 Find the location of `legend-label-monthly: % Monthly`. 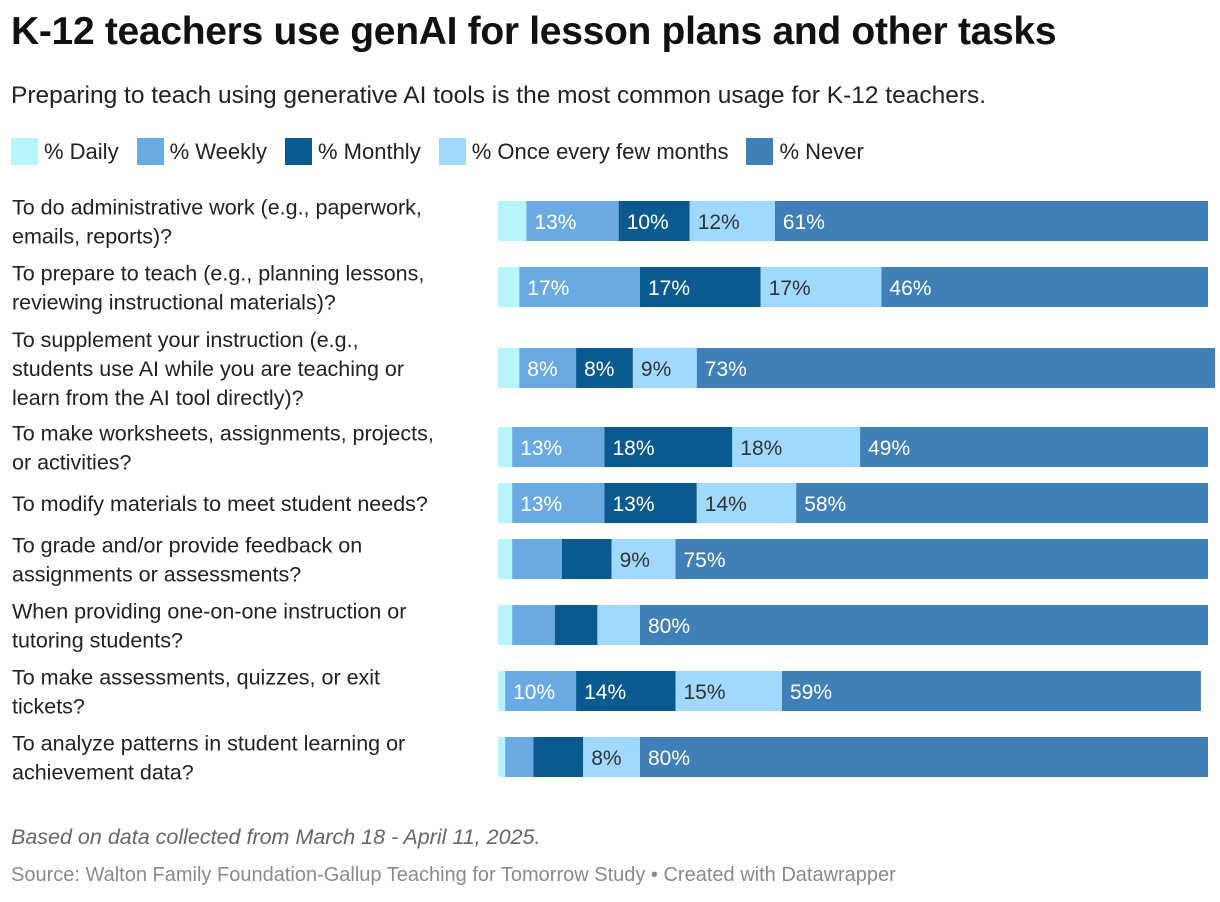

legend-label-monthly: % Monthly is located at coordinates (369, 151).